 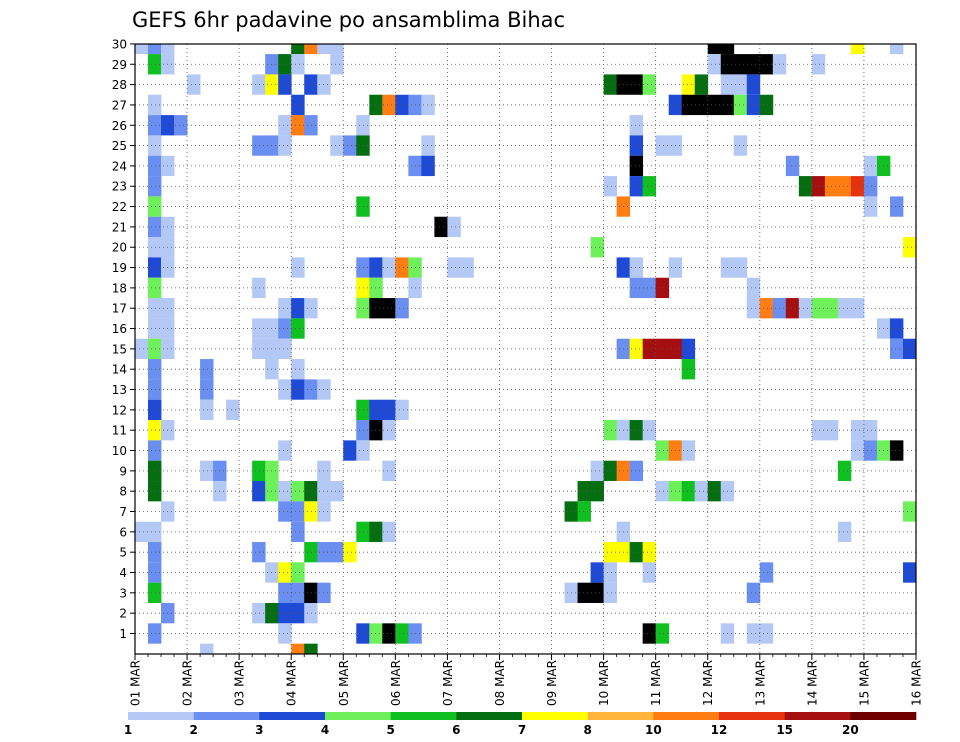 What do you see at coordinates (396, 683) in the screenshot?
I see `x-tick-label: 06 MAR` at bounding box center [396, 683].